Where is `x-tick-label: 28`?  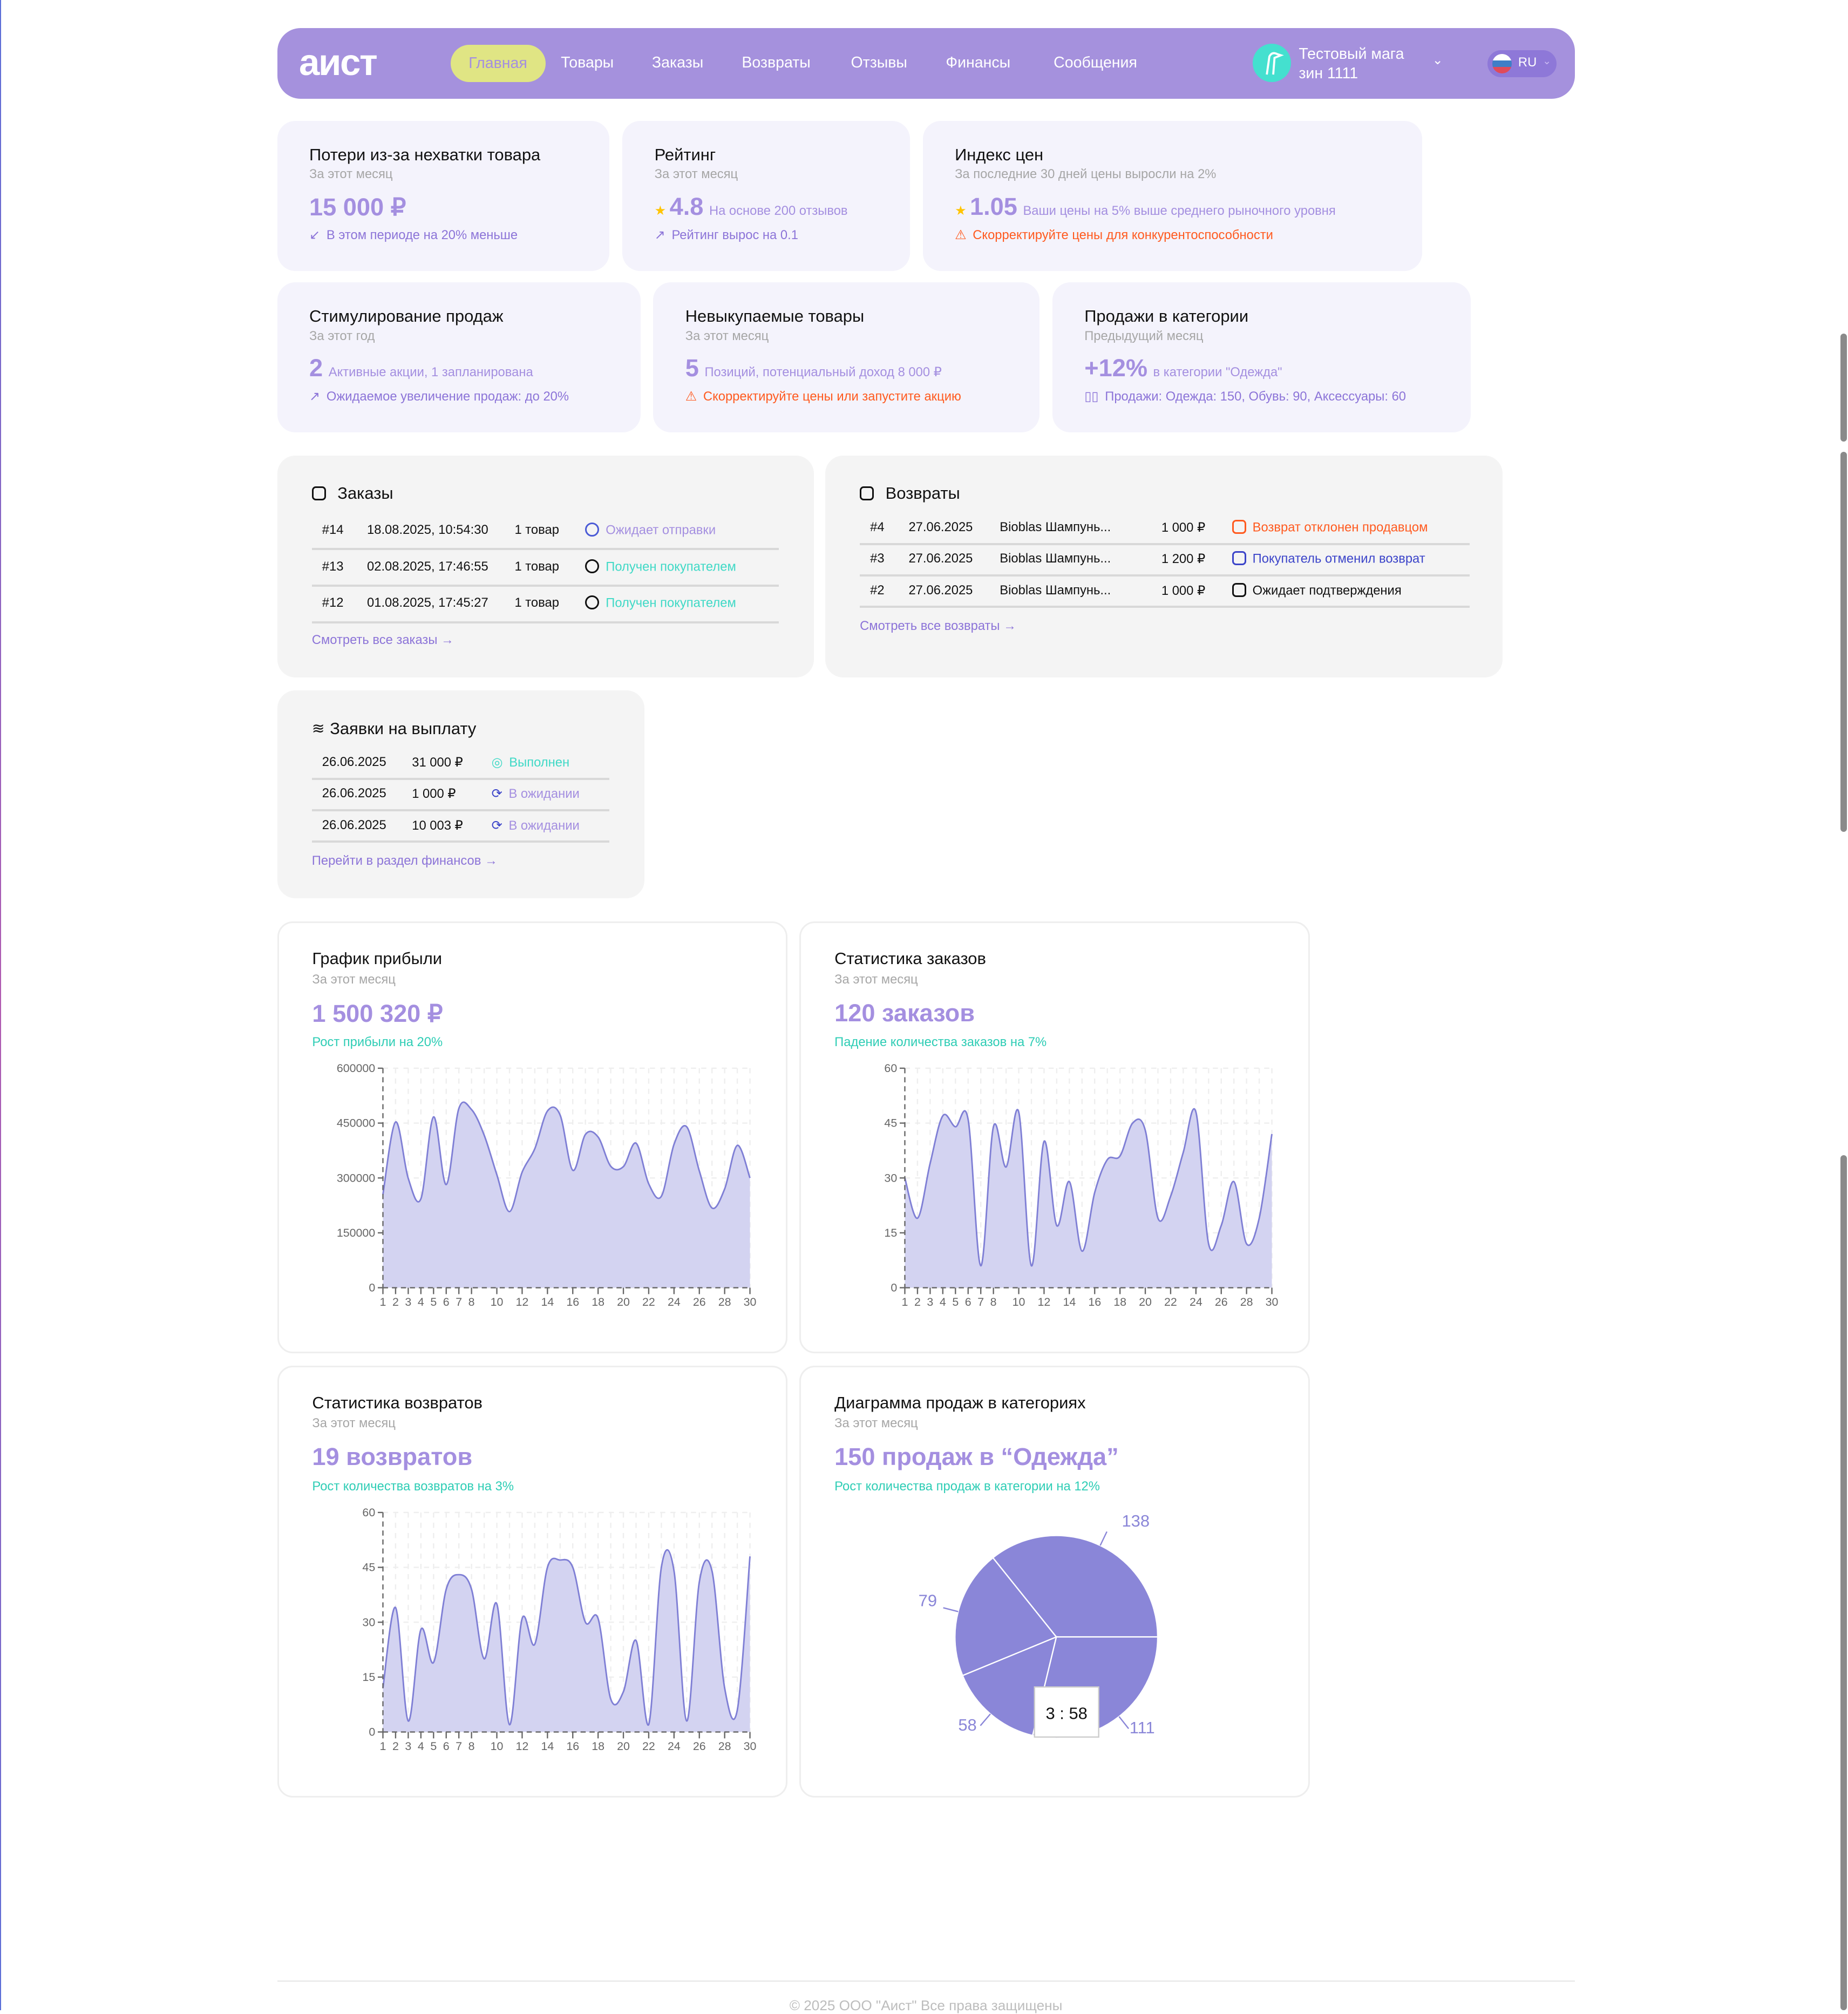 x-tick-label: 28 is located at coordinates (725, 1746).